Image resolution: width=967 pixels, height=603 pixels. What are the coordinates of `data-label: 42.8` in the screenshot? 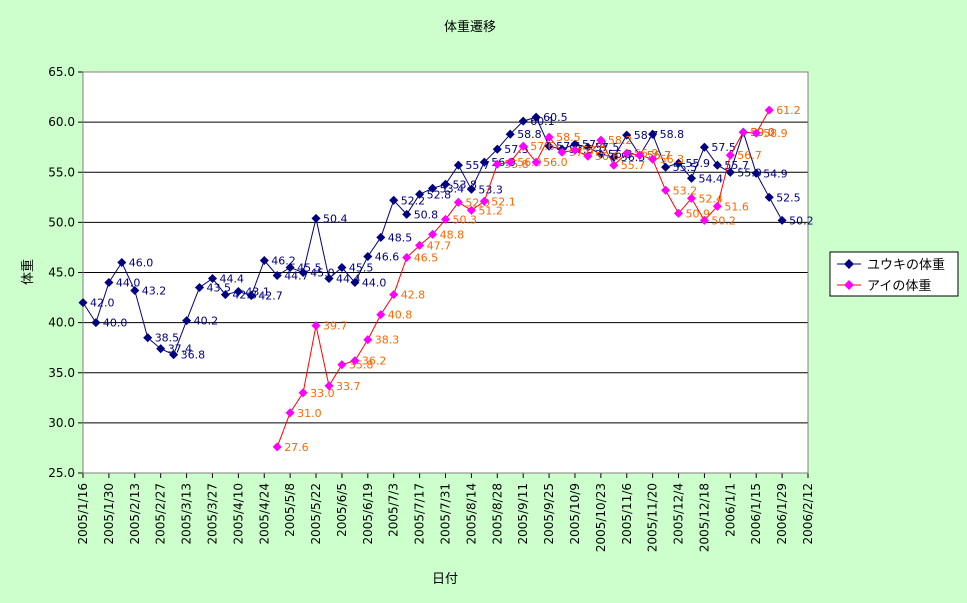 It's located at (413, 295).